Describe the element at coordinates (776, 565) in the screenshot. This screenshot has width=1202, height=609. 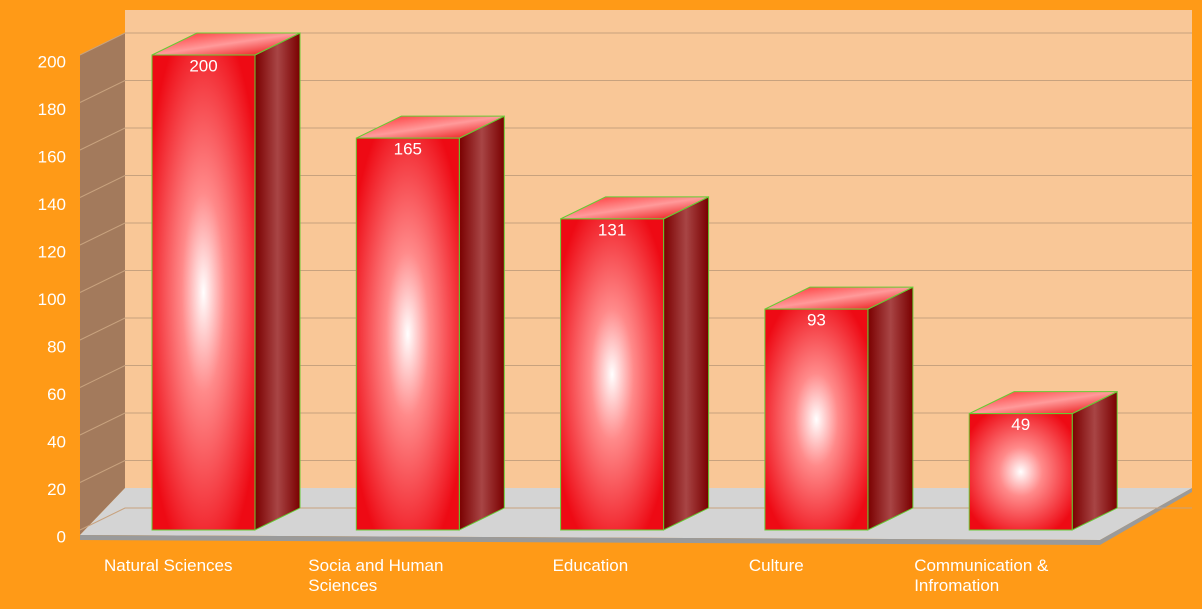
I see `x-tick-label: Culture` at that location.